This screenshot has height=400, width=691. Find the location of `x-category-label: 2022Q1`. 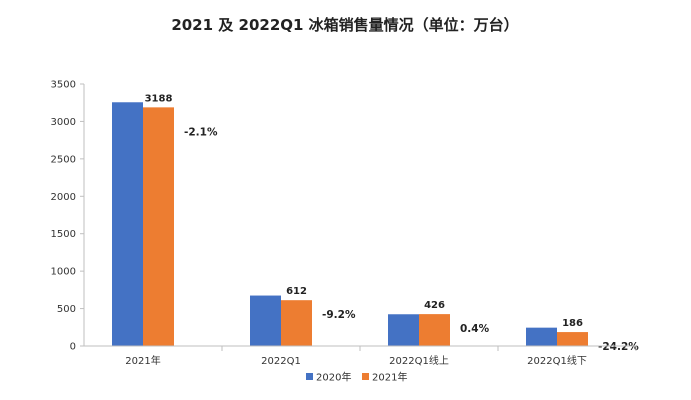

x-category-label: 2022Q1 is located at coordinates (281, 361).